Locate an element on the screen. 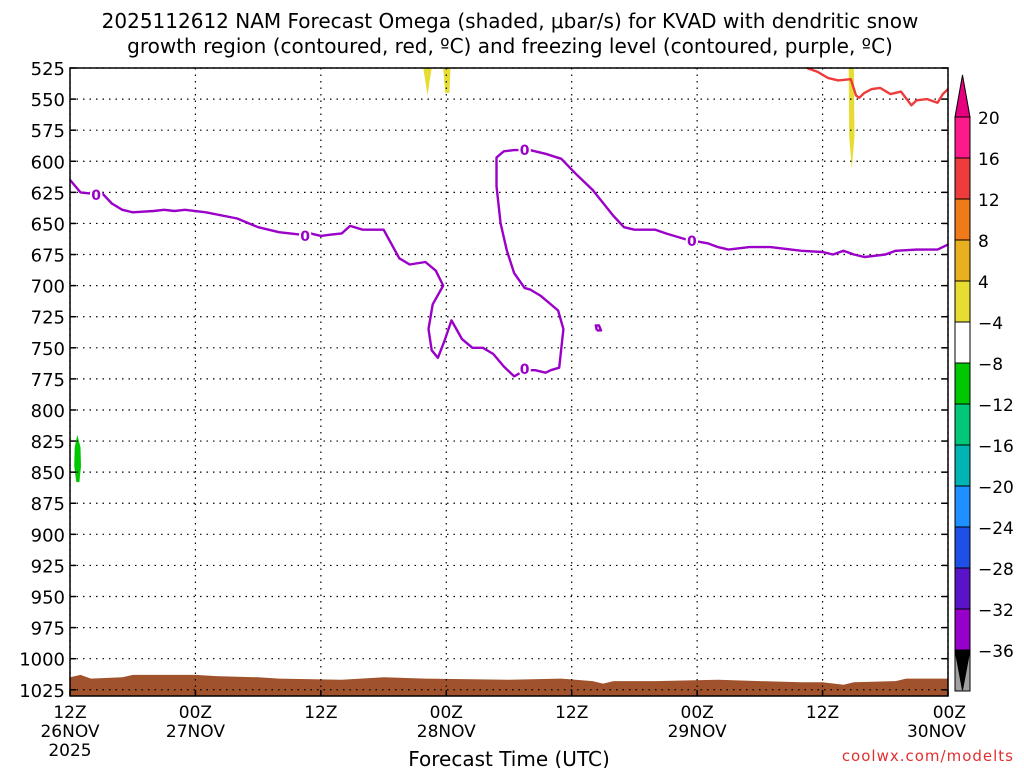 Image resolution: width=1024 pixels, height=768 pixels. x-axis-title: Forecast Time (UTC) is located at coordinates (509, 757).